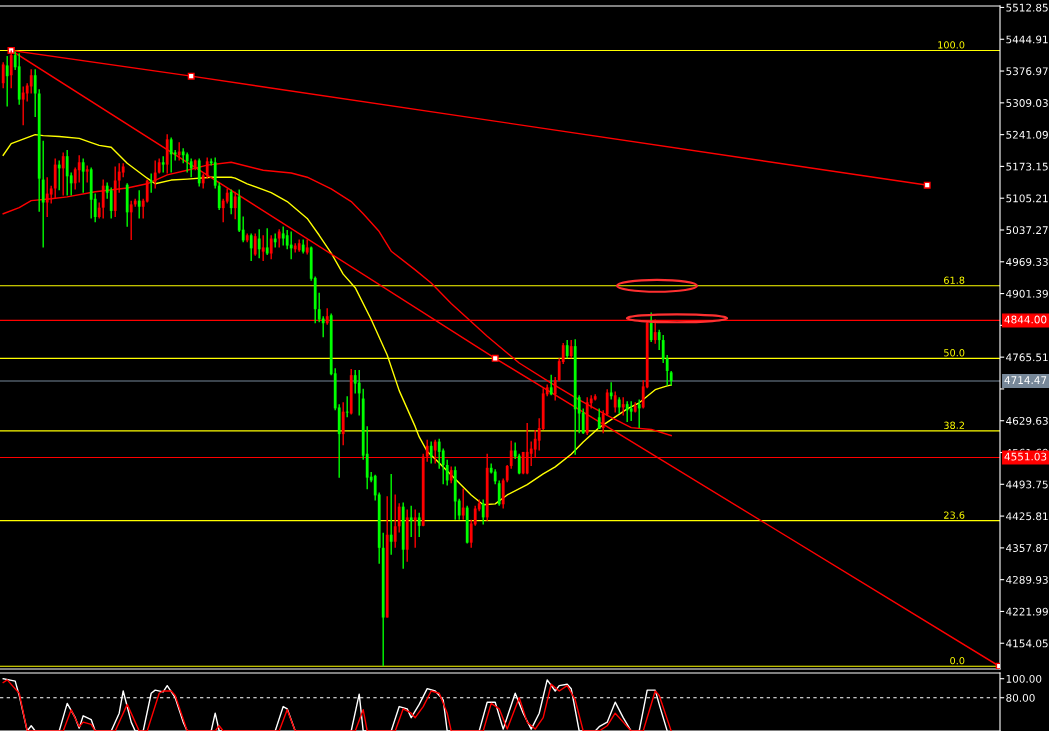 The height and width of the screenshot is (731, 1049). What do you see at coordinates (954, 353) in the screenshot?
I see `annotation: 50.0` at bounding box center [954, 353].